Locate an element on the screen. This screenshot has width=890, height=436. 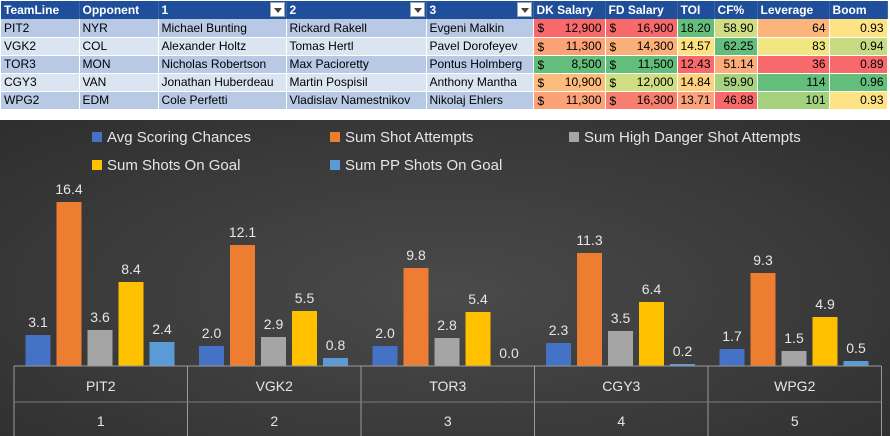
legend-label: Sum High Danger Shot Attempts is located at coordinates (692, 137).